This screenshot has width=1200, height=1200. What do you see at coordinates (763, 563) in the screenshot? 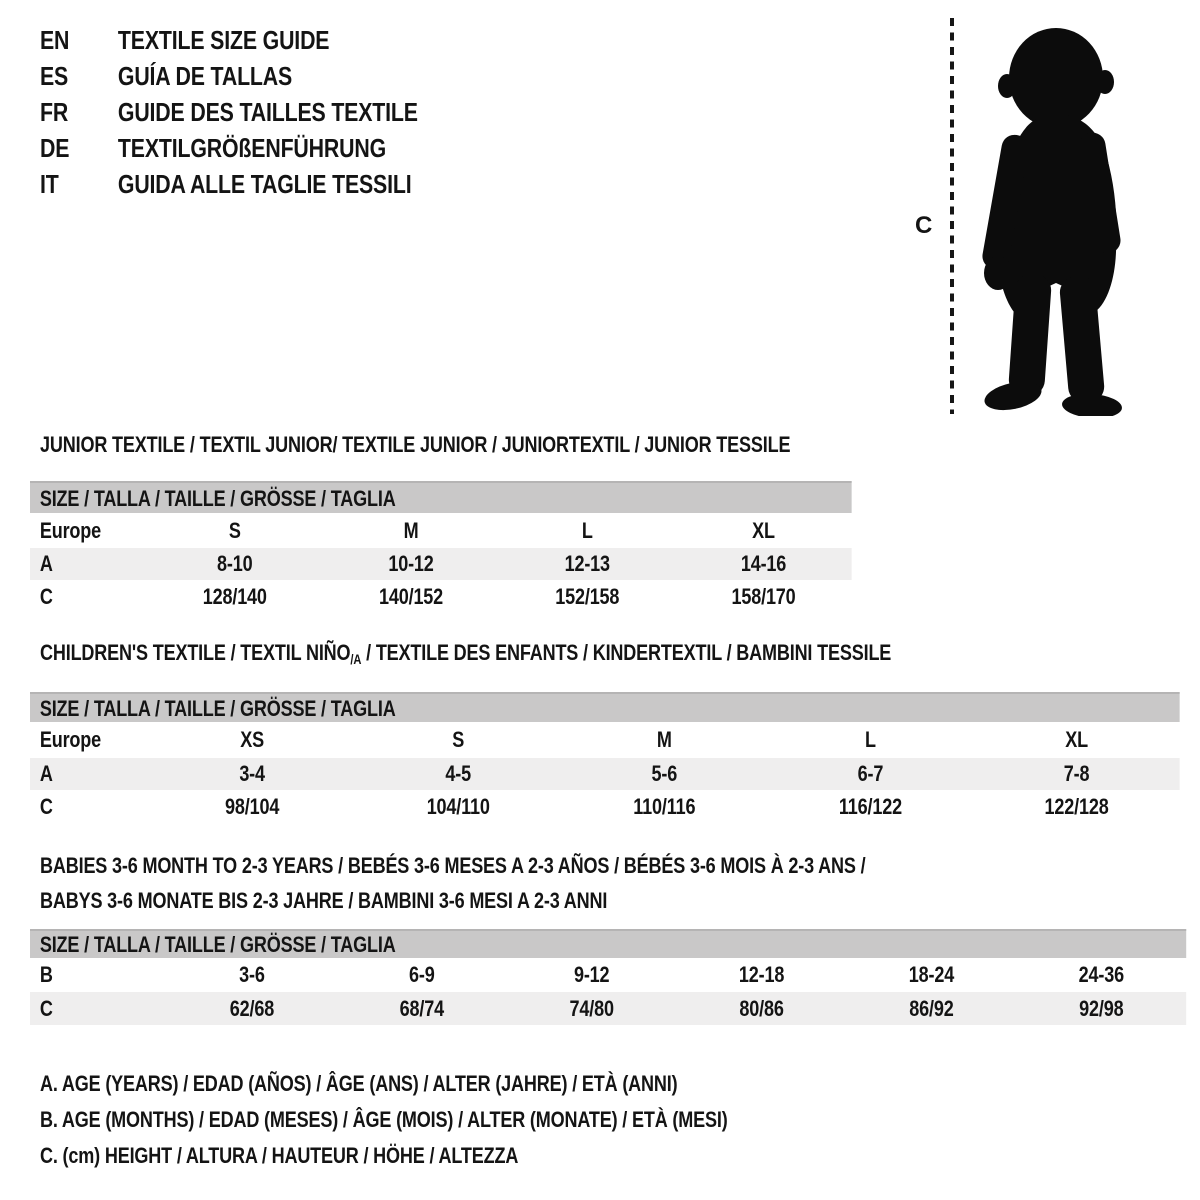
I see `age-cell: 14-16` at bounding box center [763, 563].